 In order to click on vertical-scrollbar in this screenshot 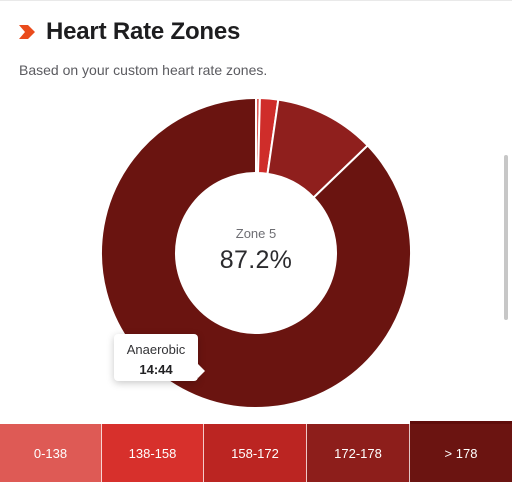, I will do `click(506, 237)`.